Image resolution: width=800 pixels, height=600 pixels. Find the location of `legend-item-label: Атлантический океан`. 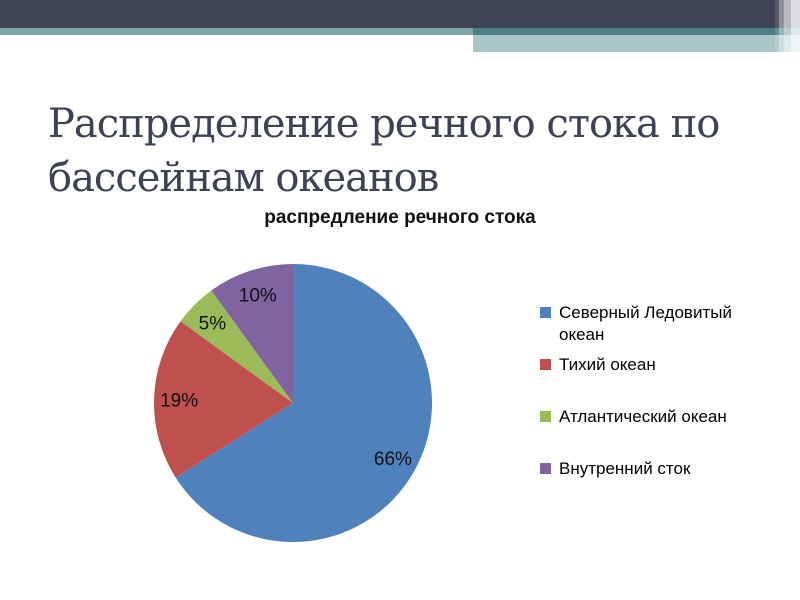

legend-item-label: Атлантический океан is located at coordinates (643, 416).